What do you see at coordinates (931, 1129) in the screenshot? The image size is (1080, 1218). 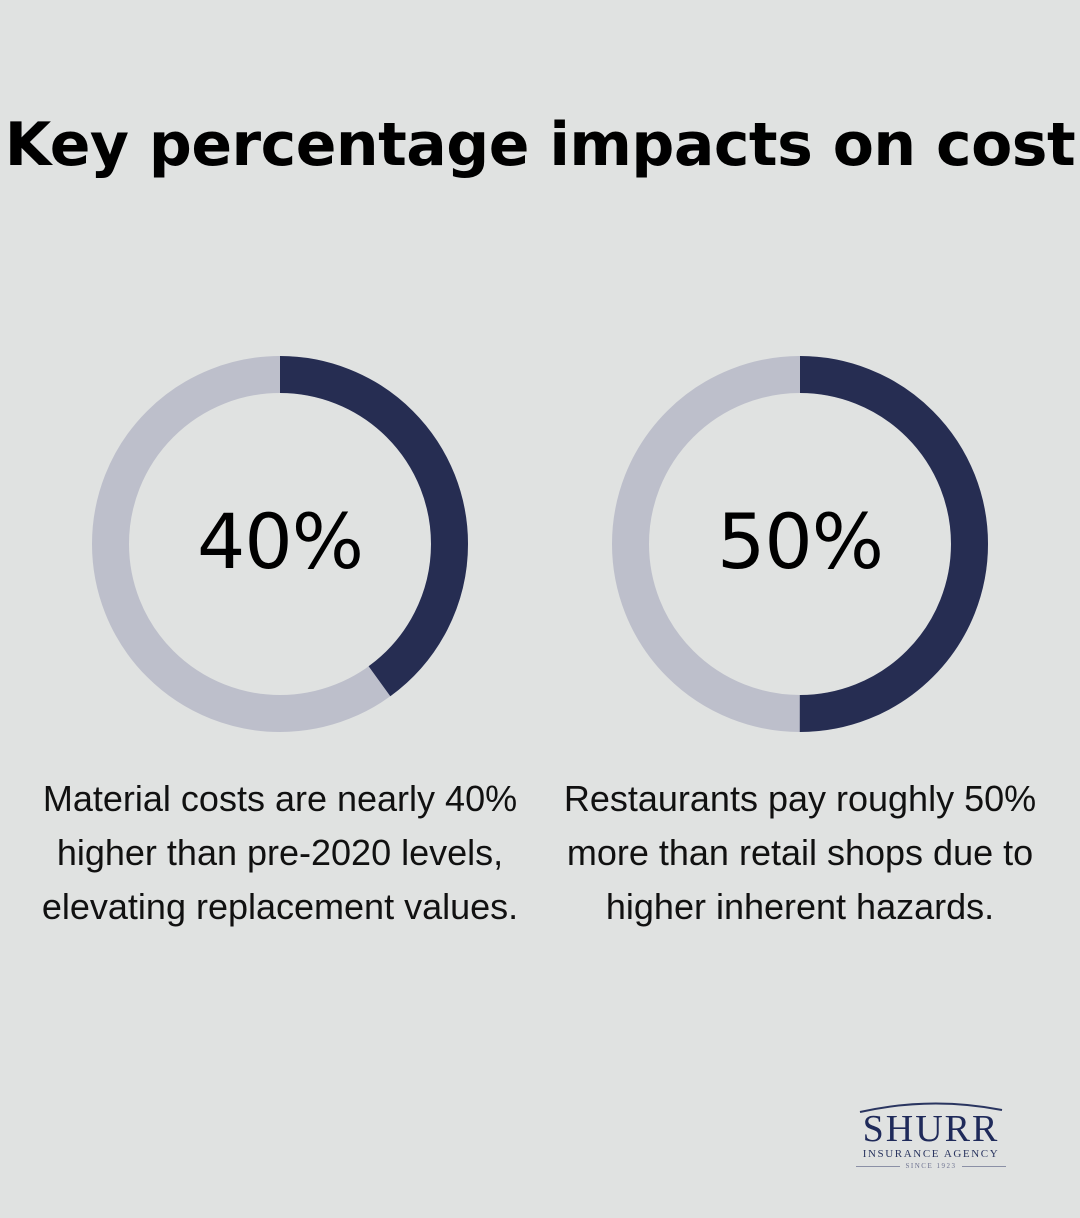 I see `logo-brand: SHURR` at bounding box center [931, 1129].